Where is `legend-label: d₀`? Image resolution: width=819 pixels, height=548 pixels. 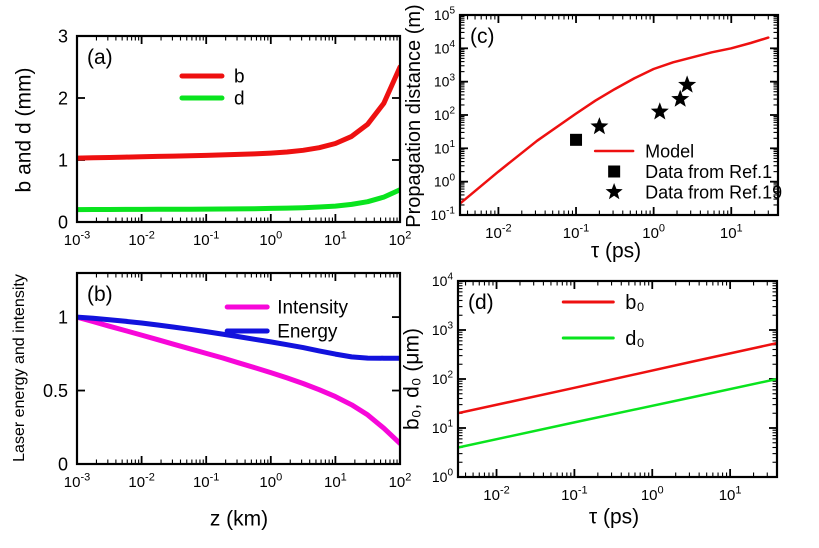 legend-label: d₀ is located at coordinates (634, 339).